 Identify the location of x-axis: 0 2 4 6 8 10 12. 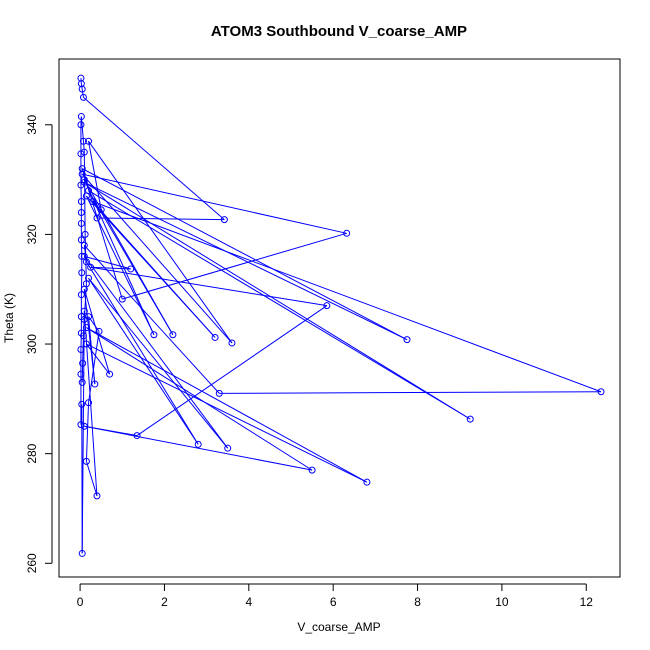
(335, 596).